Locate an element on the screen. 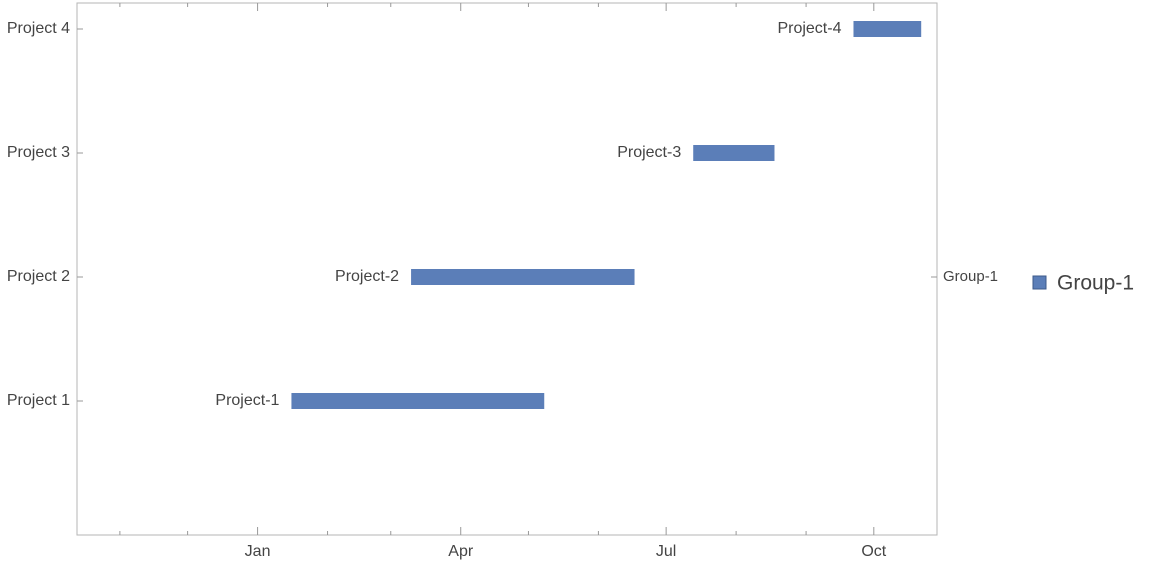 The image size is (1156, 568). y2-tick-label: Group-1 is located at coordinates (970, 276).